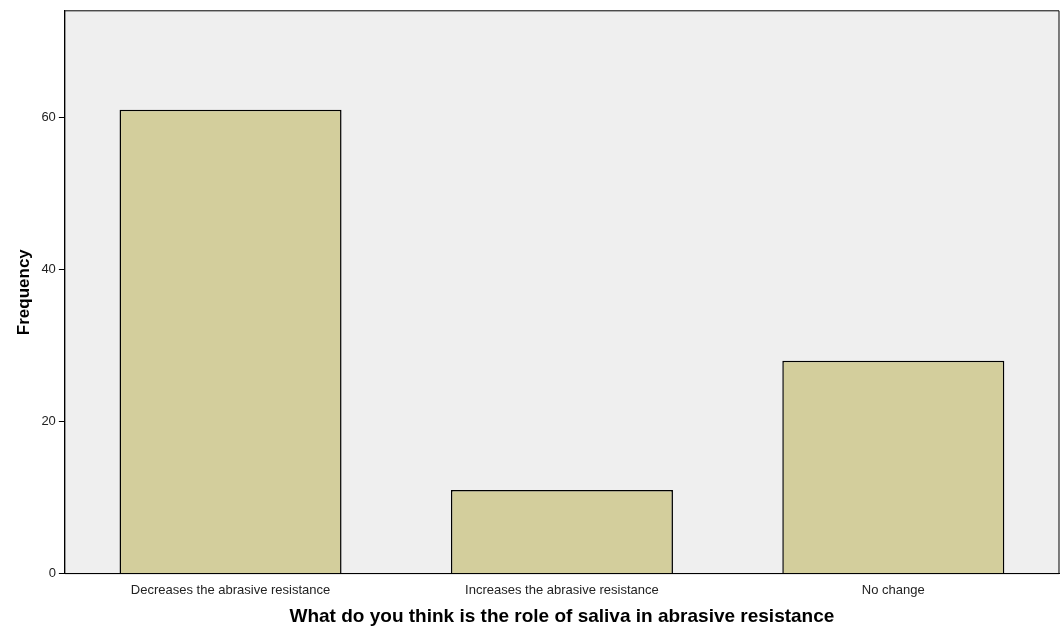 The image size is (1060, 637). Describe the element at coordinates (230, 589) in the screenshot. I see `x-tick-label: Decreases the abrasive resistance` at that location.